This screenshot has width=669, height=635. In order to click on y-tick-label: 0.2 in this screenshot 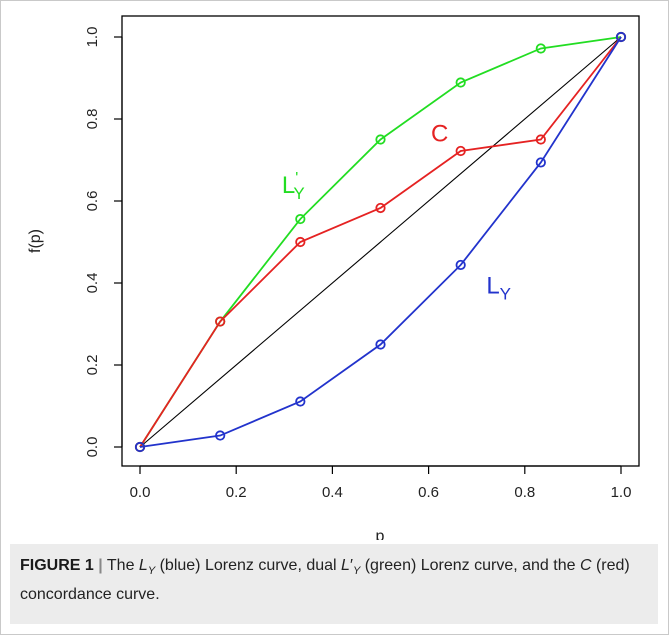, I will do `click(92, 365)`.